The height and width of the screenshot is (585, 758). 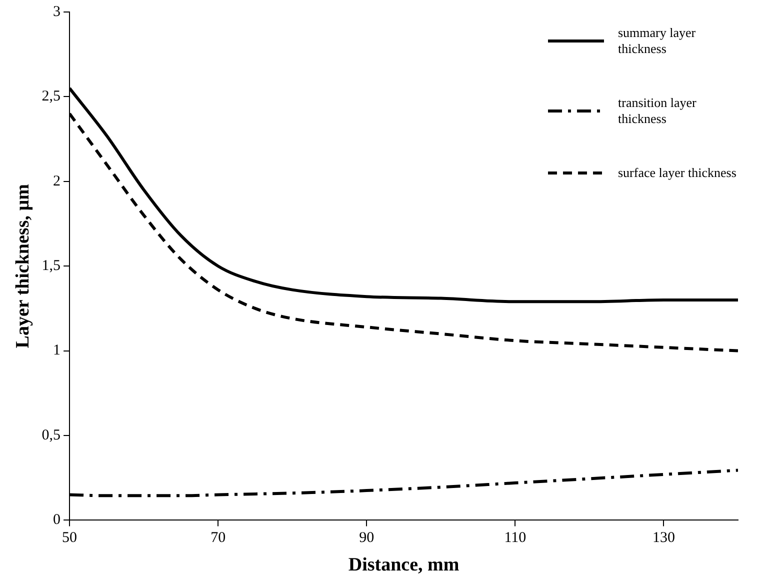 What do you see at coordinates (678, 173) in the screenshot?
I see `legend-label: surface layer thickness` at bounding box center [678, 173].